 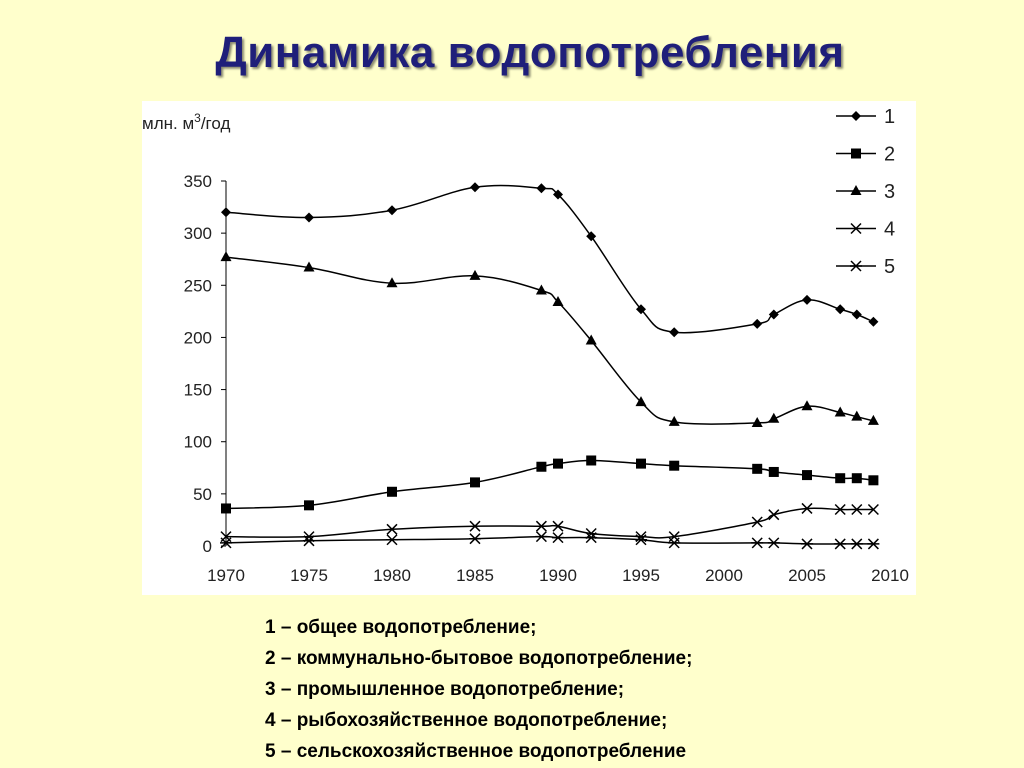 I want to click on y-tick-label: 150, so click(x=198, y=390).